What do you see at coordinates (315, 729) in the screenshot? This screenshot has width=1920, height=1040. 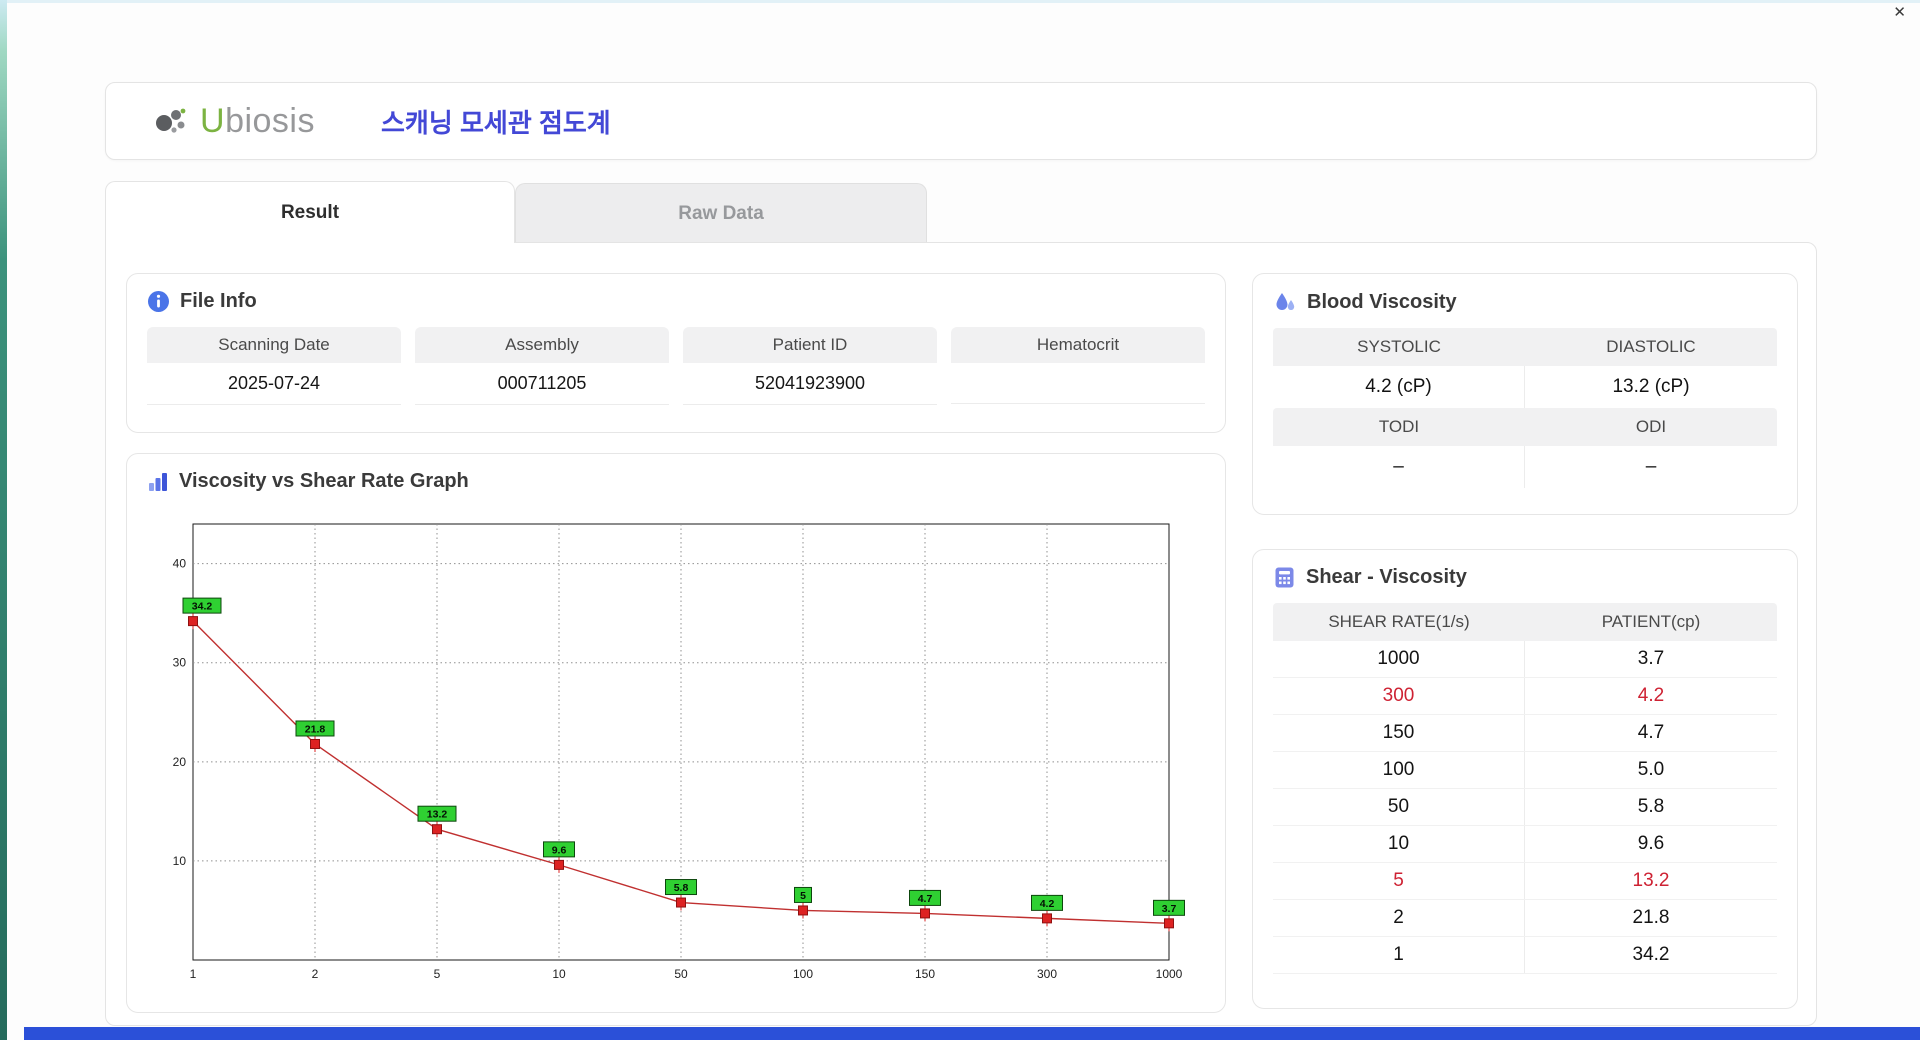 I see `svg-text: 21.8` at bounding box center [315, 729].